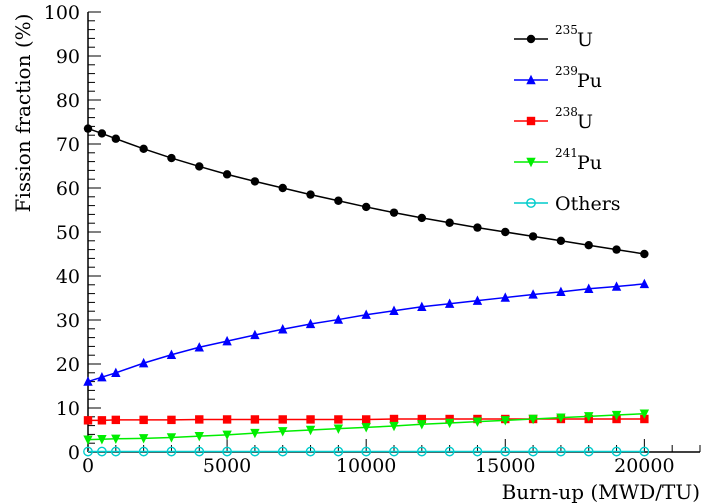 Image resolution: width=704 pixels, height=504 pixels. Describe the element at coordinates (23, 113) in the screenshot. I see `y-axis-label: Fission fraction (%)` at that location.